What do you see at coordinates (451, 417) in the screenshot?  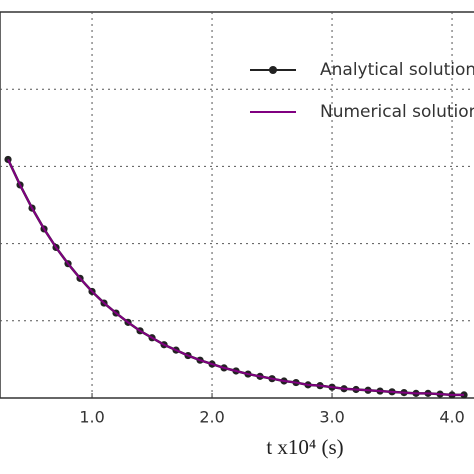 I see `x-tick-label: 4.0` at bounding box center [451, 417].